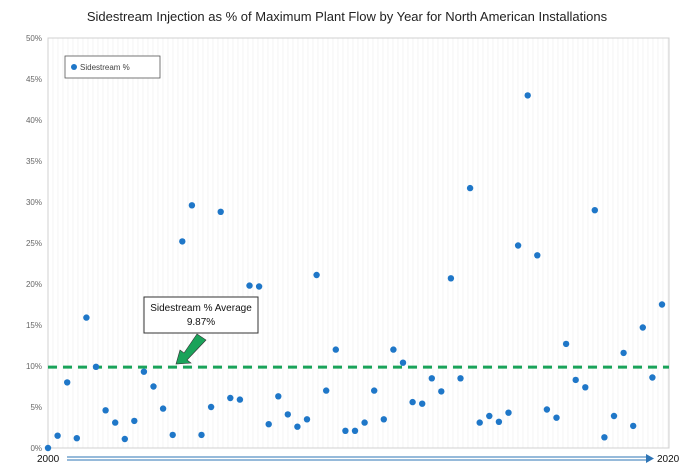 The width and height of the screenshot is (694, 473). Describe the element at coordinates (36, 407) in the screenshot. I see `y-tick-label: 5%` at that location.